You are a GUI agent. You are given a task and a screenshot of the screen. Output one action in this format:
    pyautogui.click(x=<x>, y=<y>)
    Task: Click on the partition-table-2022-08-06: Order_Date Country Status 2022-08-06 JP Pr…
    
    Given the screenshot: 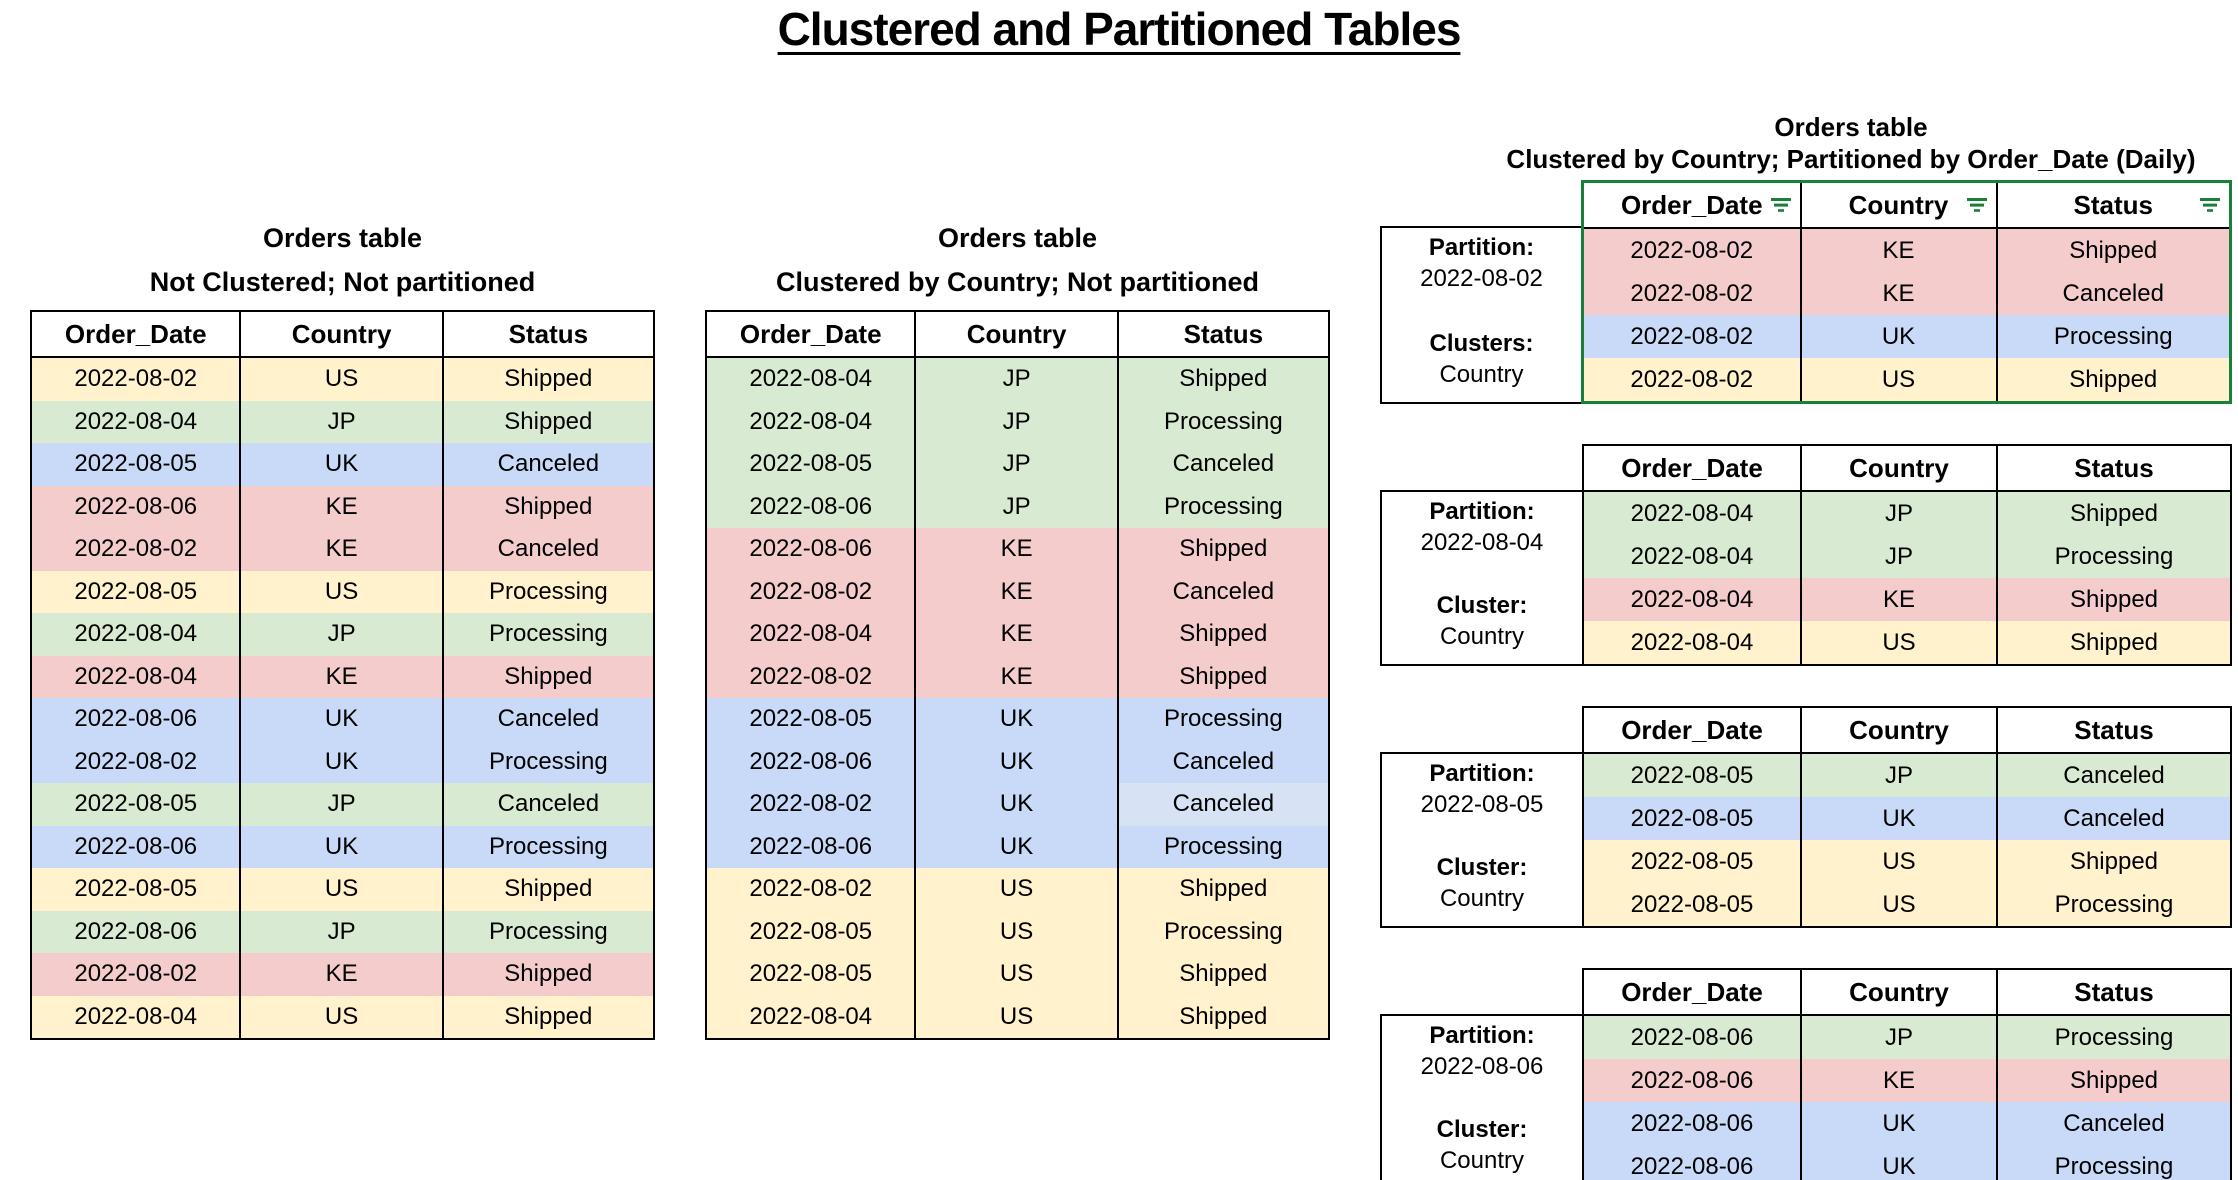 What is the action you would take?
    pyautogui.click(x=1907, y=1074)
    